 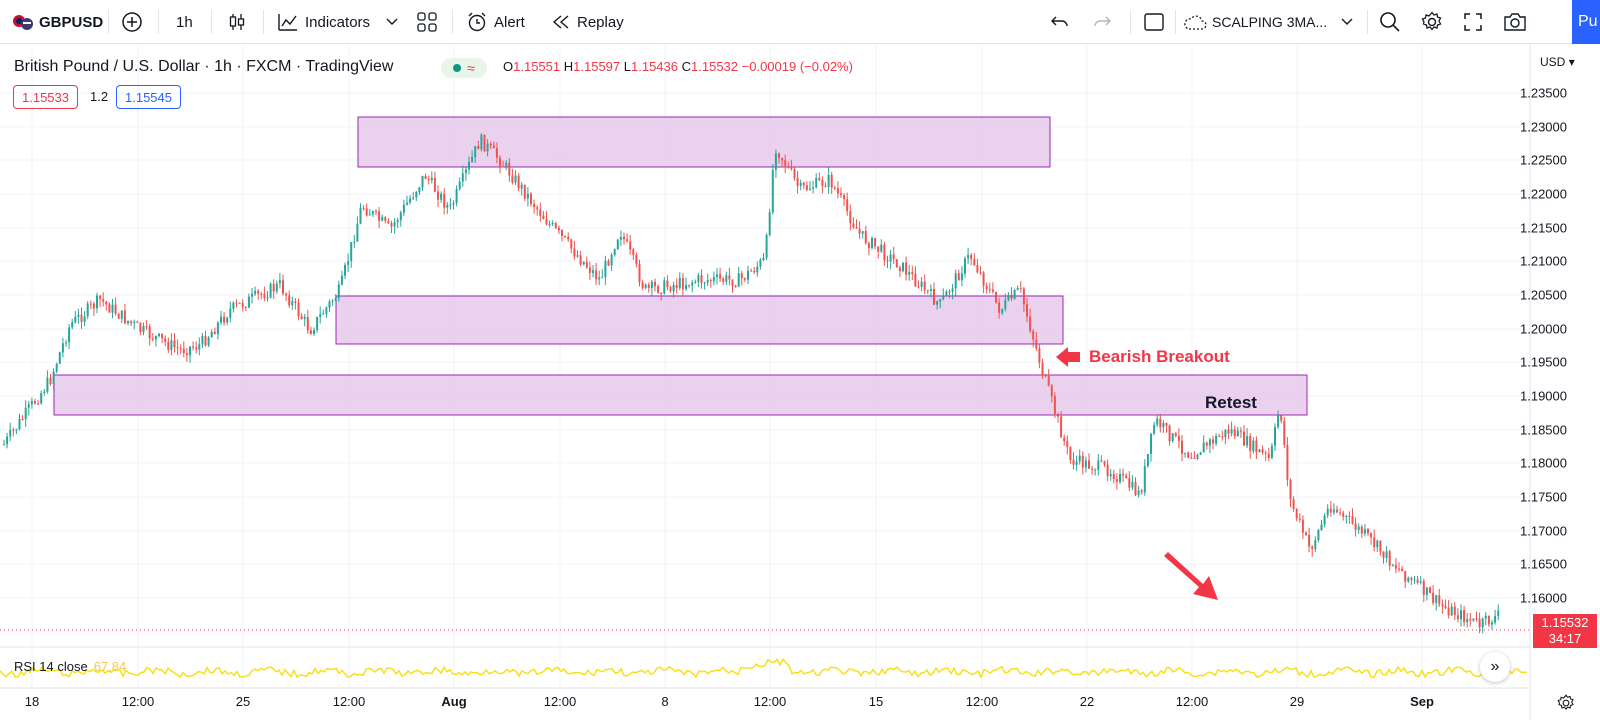 What do you see at coordinates (1543, 127) in the screenshot?
I see `price-tick: 1.23000` at bounding box center [1543, 127].